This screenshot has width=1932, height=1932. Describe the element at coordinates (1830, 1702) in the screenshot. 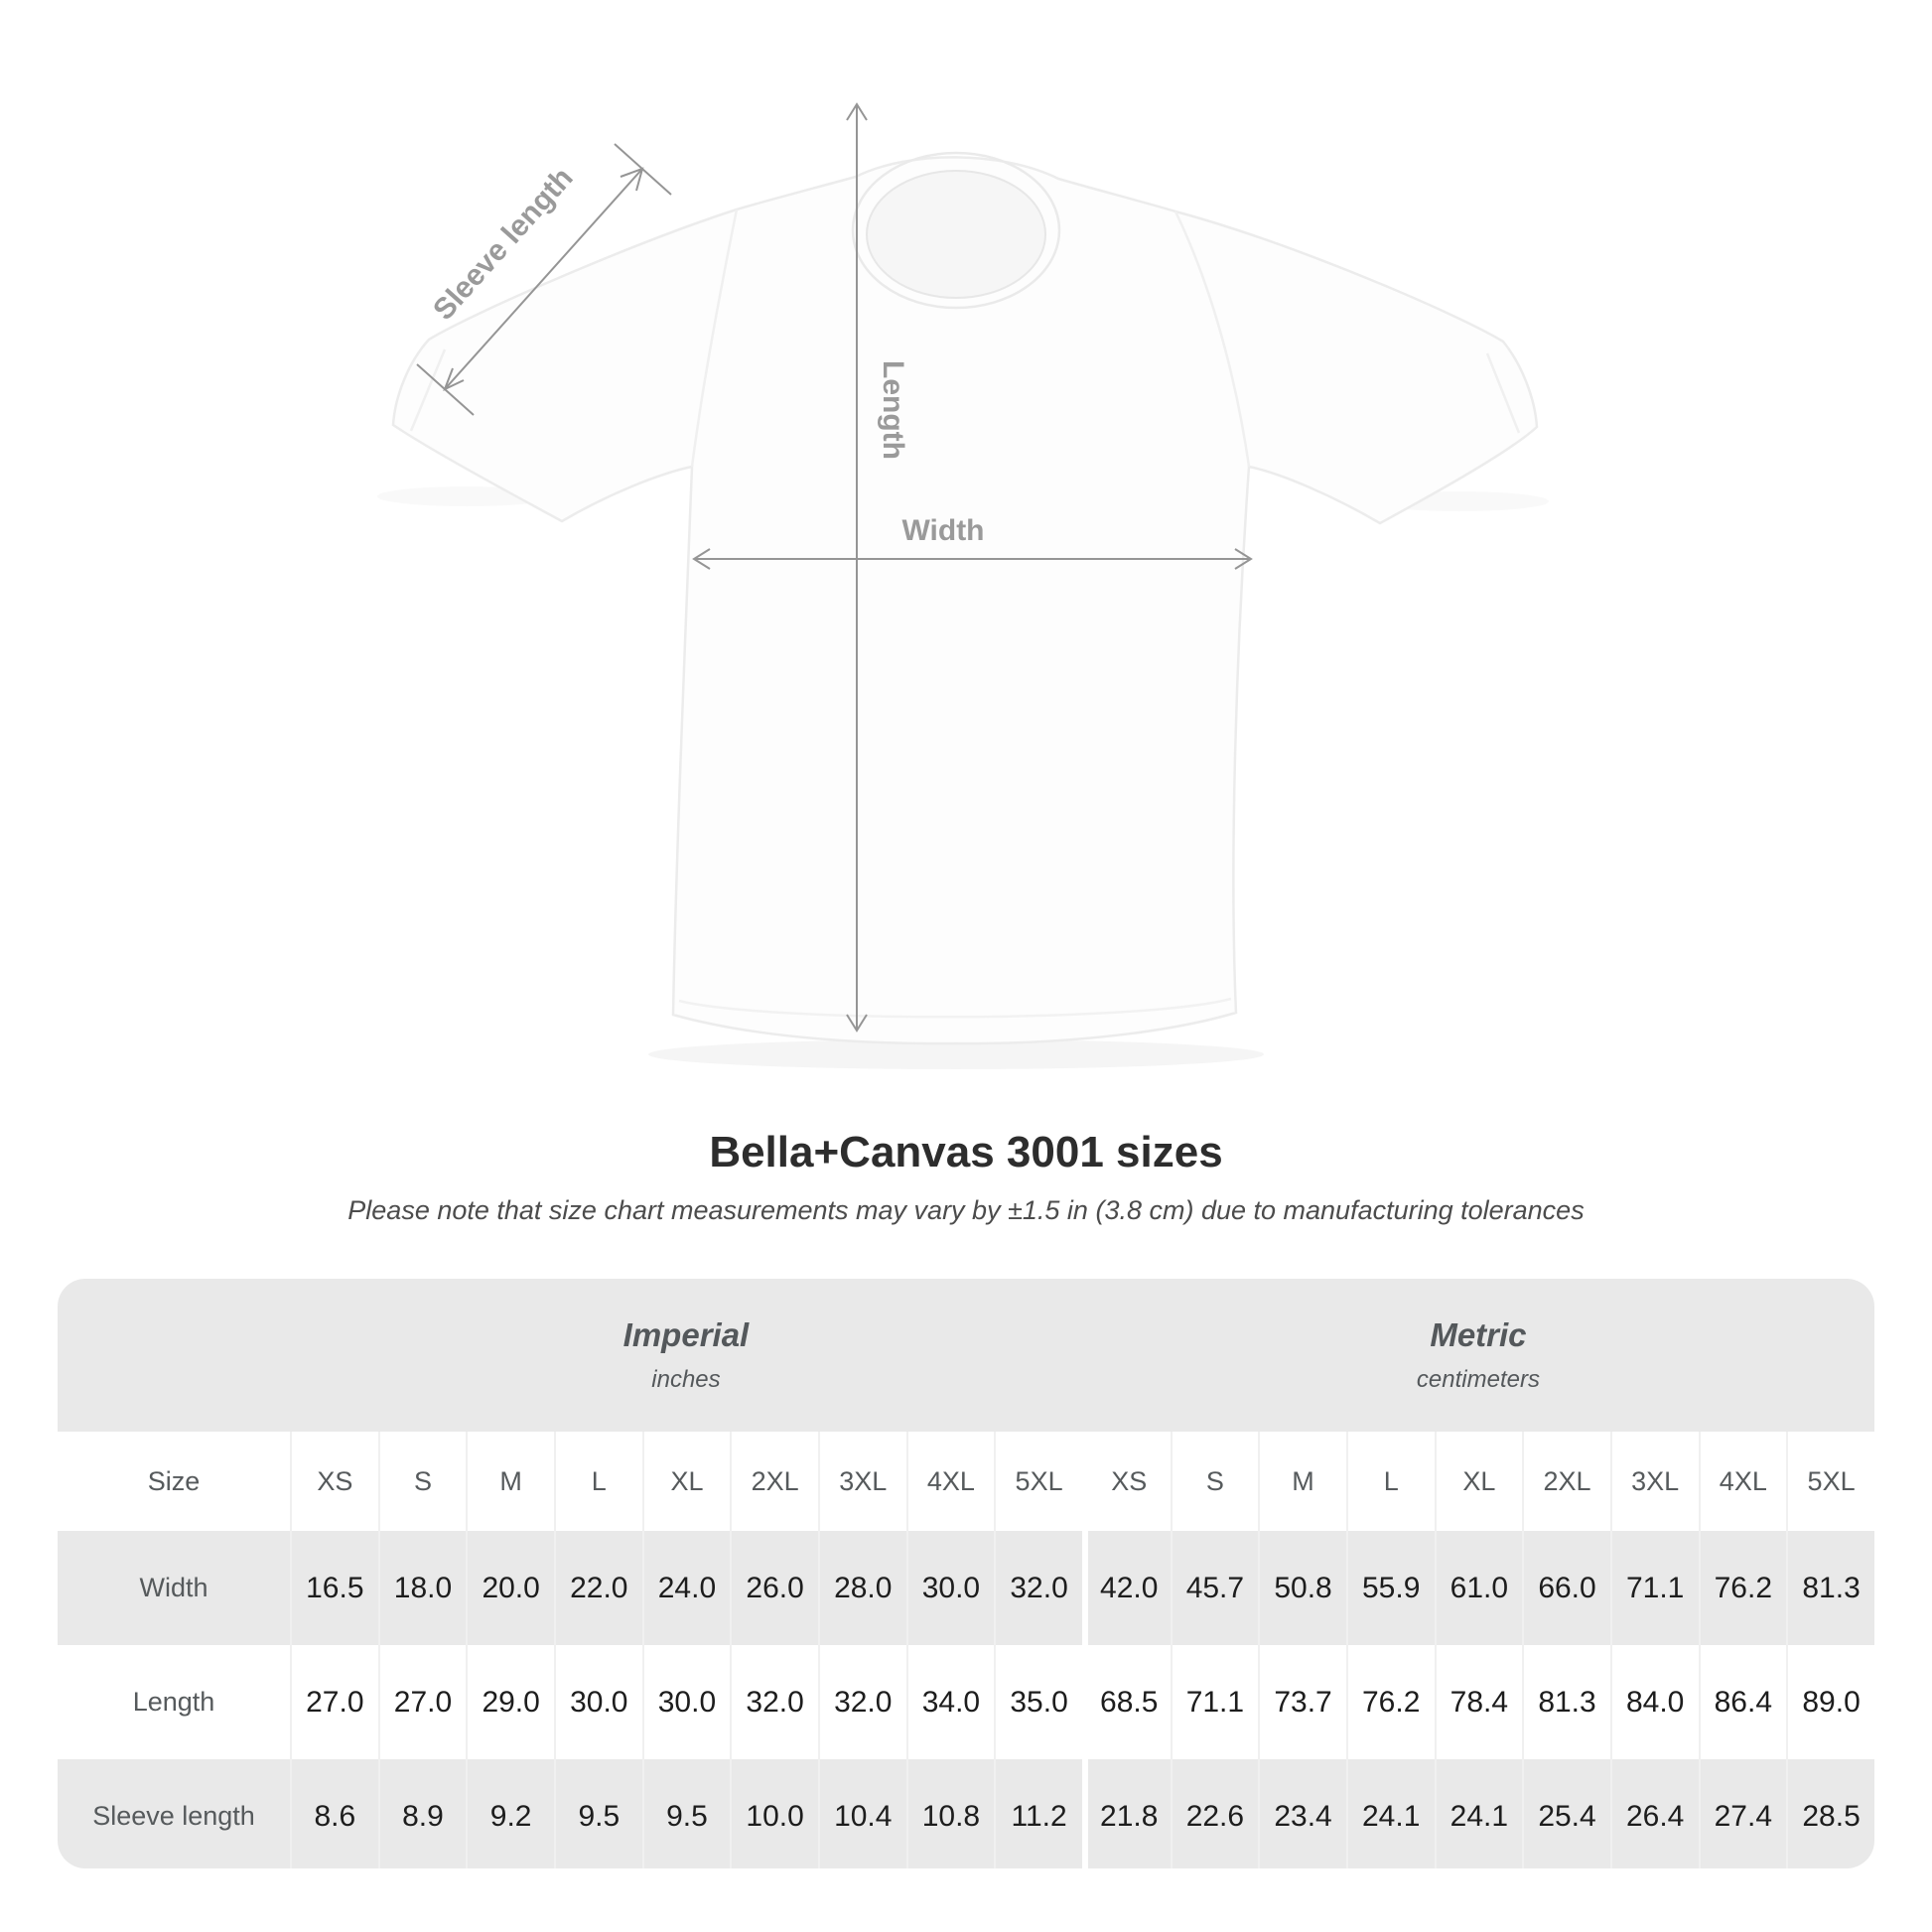

I see `measurement-value-cell: 89.0` at that location.